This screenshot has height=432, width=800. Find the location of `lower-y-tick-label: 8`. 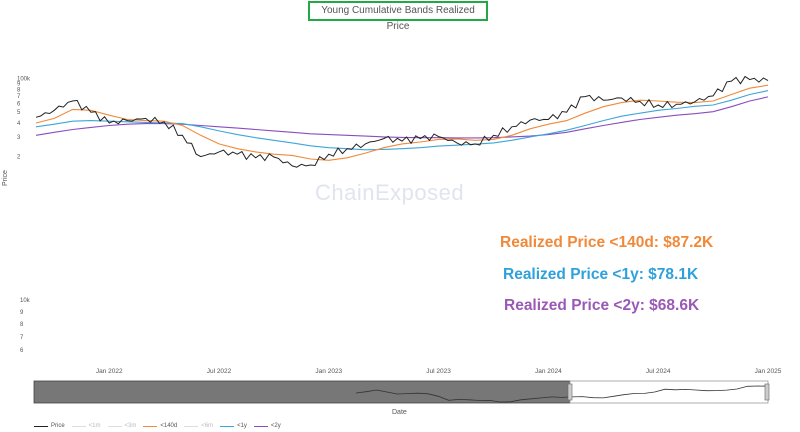

lower-y-tick-label: 8 is located at coordinates (22, 325).